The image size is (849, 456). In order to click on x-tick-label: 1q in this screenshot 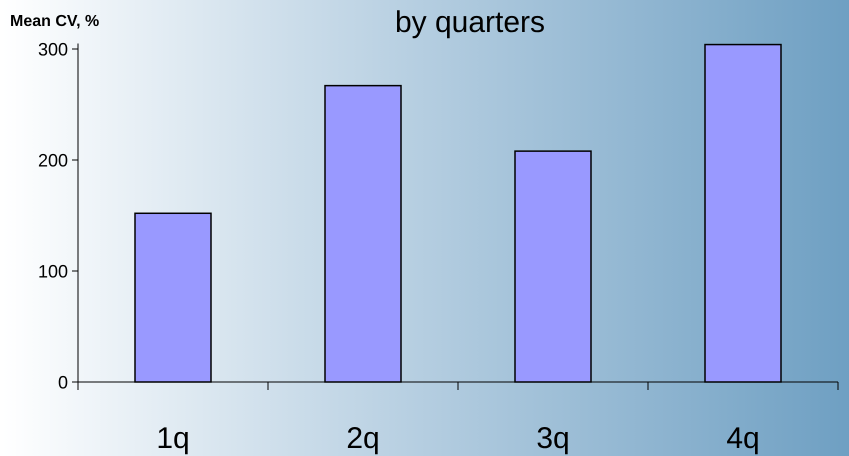, I will do `click(173, 438)`.